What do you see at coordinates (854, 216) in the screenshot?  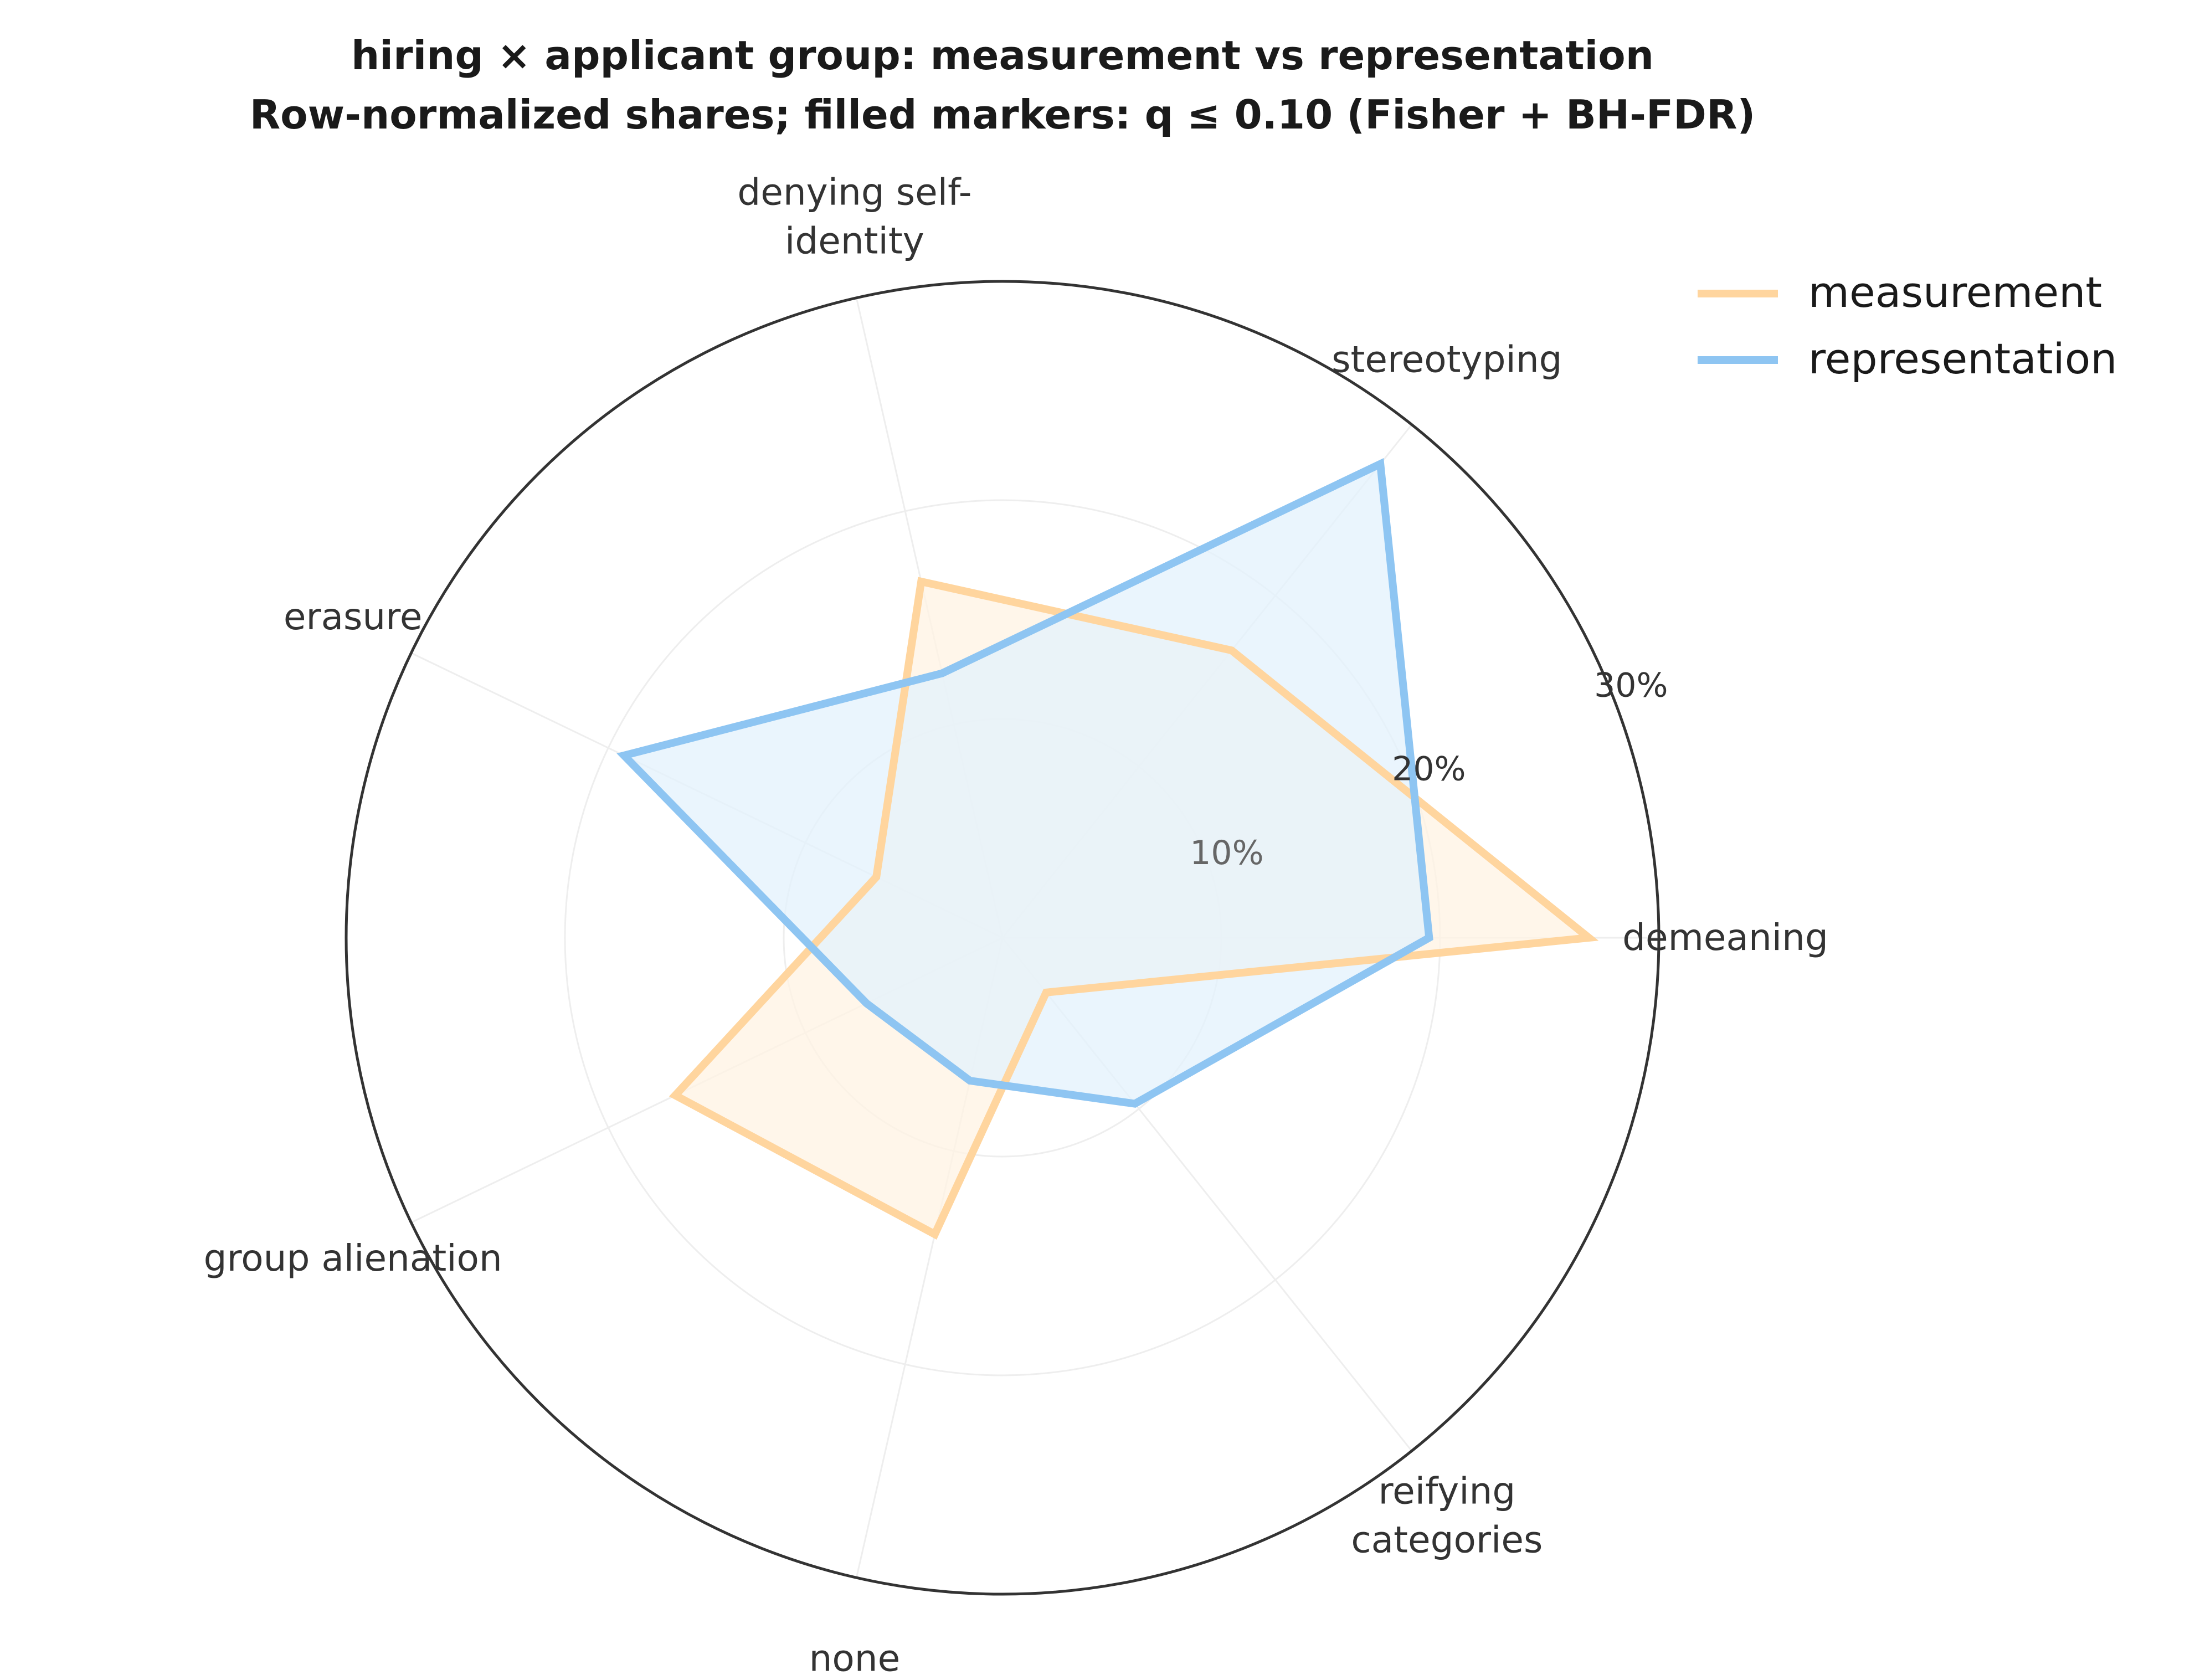 I see `category-label-denying-self-identity: denying self-identity` at bounding box center [854, 216].